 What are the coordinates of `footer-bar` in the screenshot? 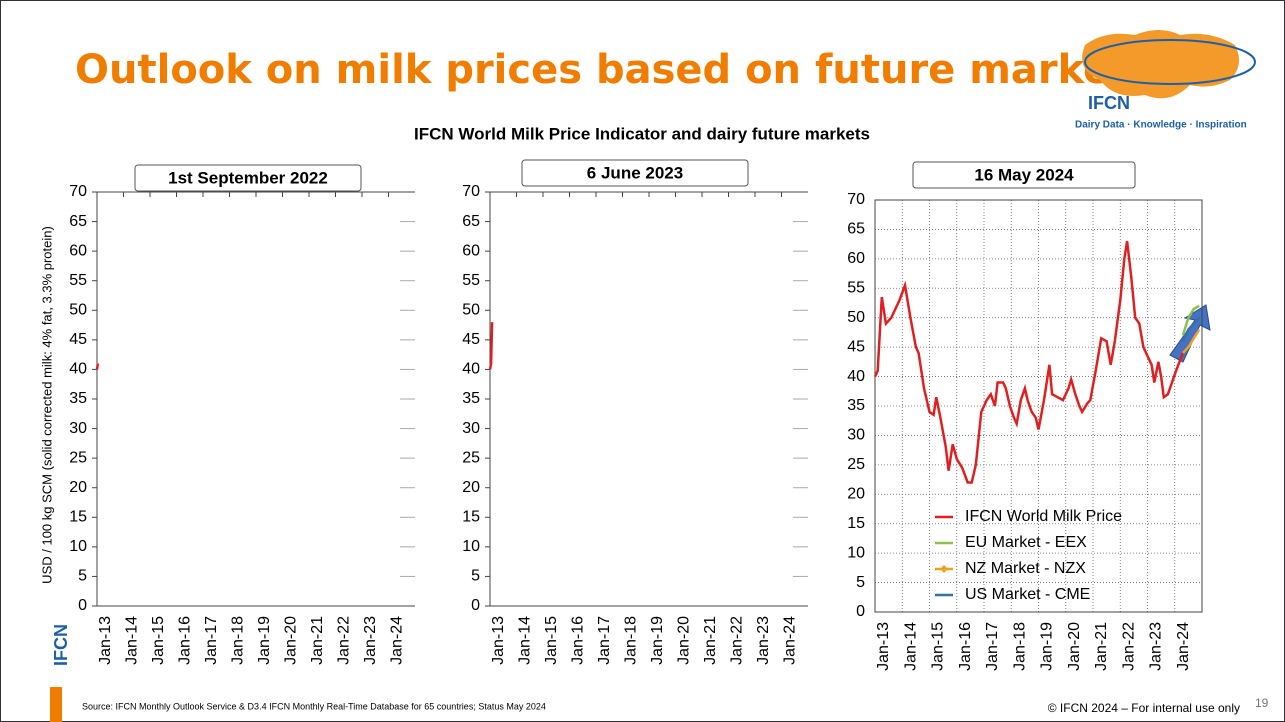 It's located at (56, 704).